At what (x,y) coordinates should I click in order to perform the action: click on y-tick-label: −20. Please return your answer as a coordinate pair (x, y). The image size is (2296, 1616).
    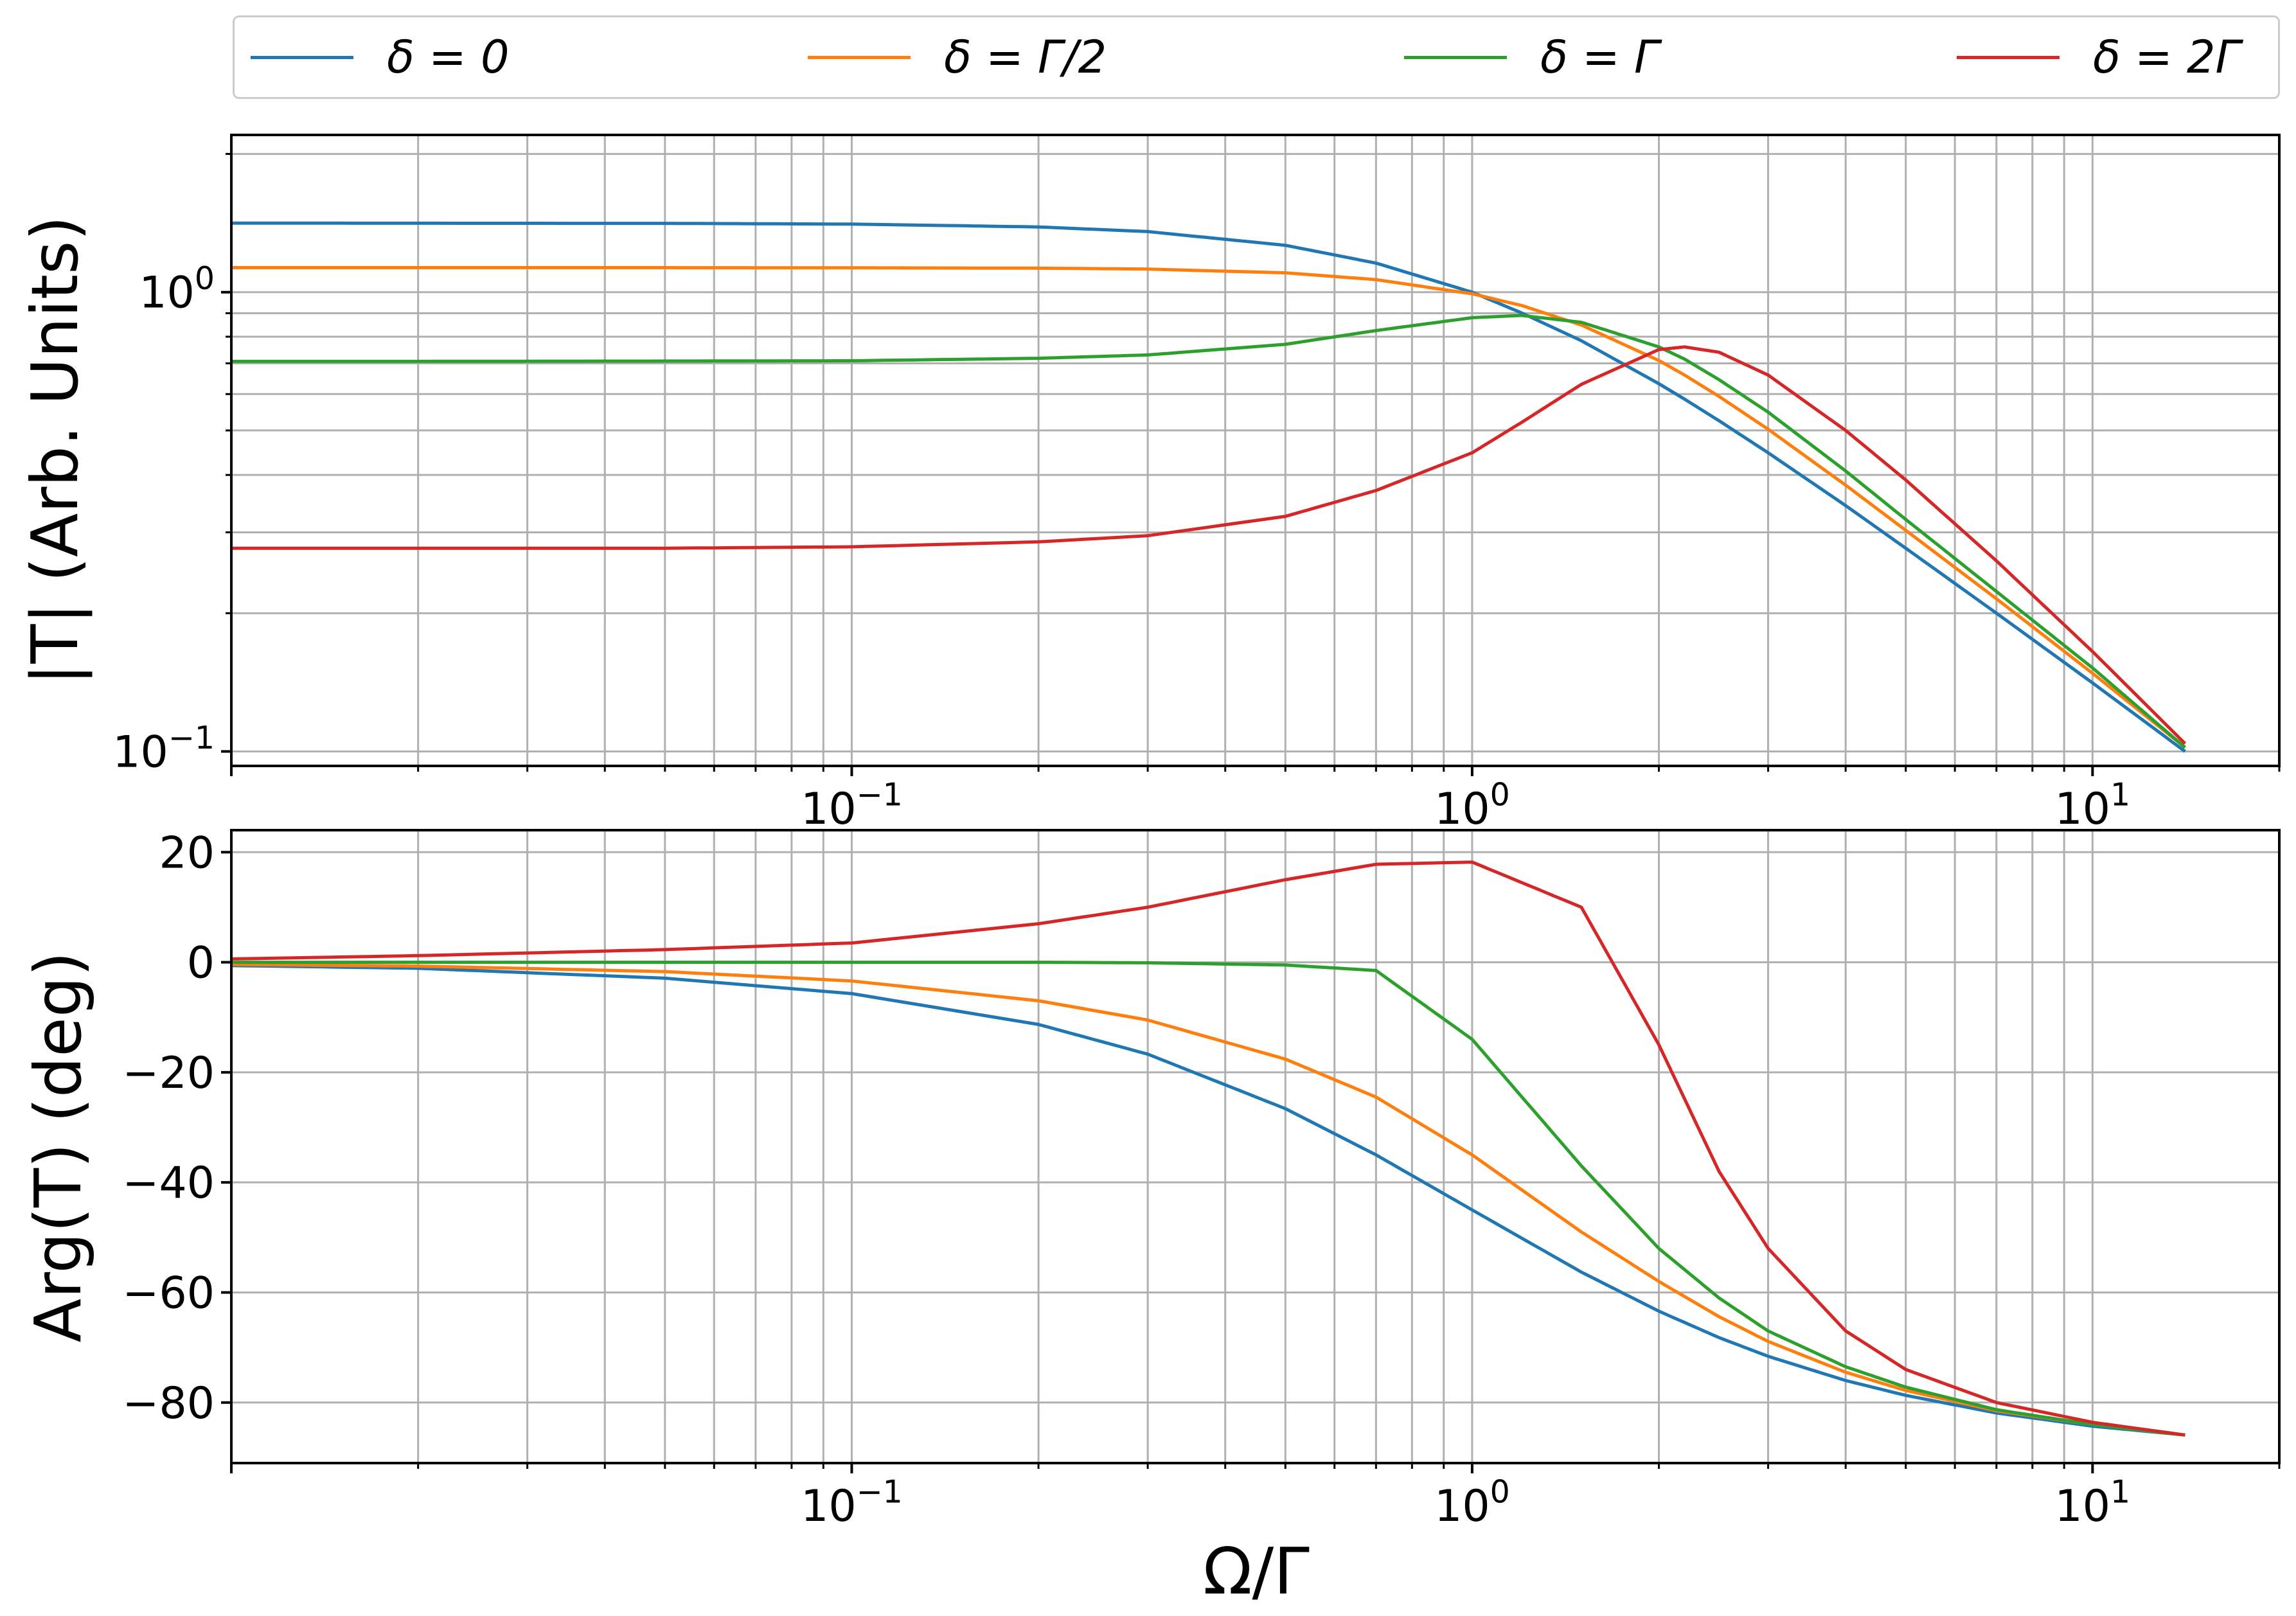
    Looking at the image, I should click on (168, 1073).